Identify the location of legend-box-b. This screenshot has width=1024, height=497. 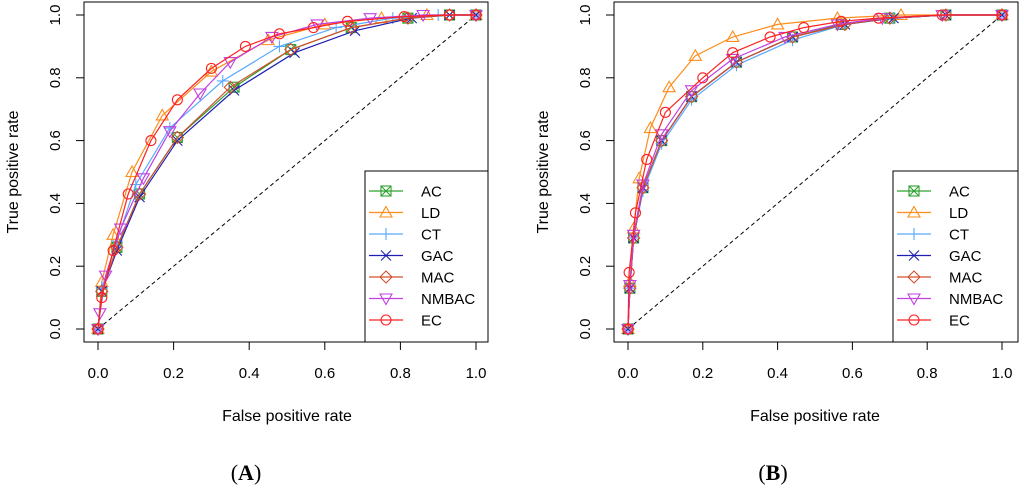
(955, 256).